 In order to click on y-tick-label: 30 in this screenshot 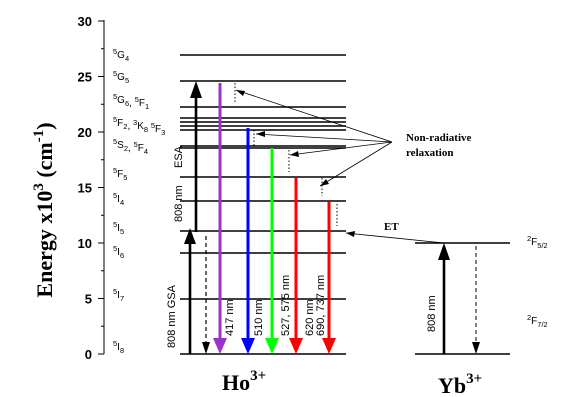, I will do `click(85, 21)`.